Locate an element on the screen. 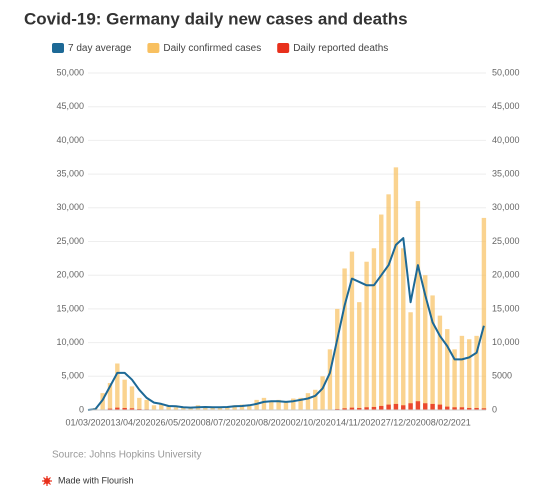  y2-tick-label: 10,000 is located at coordinates (506, 342).